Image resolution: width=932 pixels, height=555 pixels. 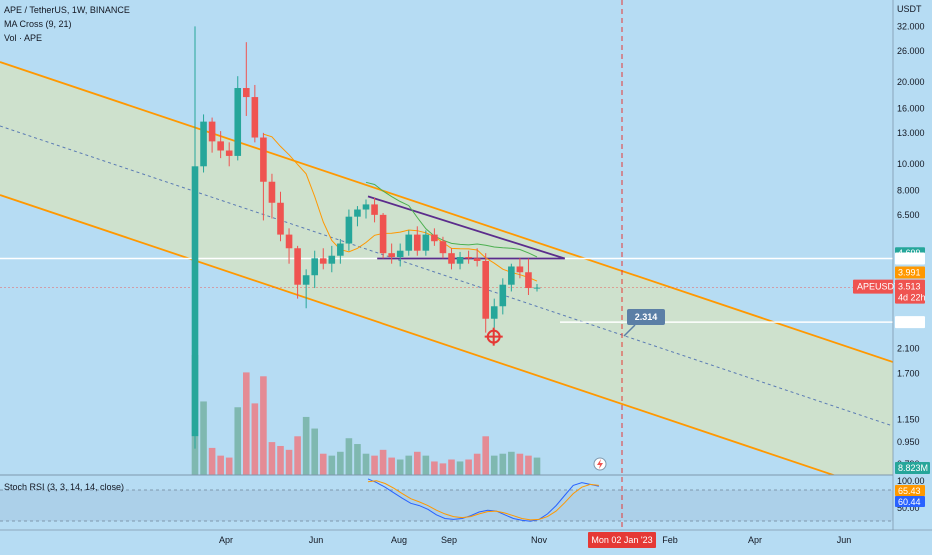 I want to click on price-axis-label: 10.000, so click(x=911, y=164).